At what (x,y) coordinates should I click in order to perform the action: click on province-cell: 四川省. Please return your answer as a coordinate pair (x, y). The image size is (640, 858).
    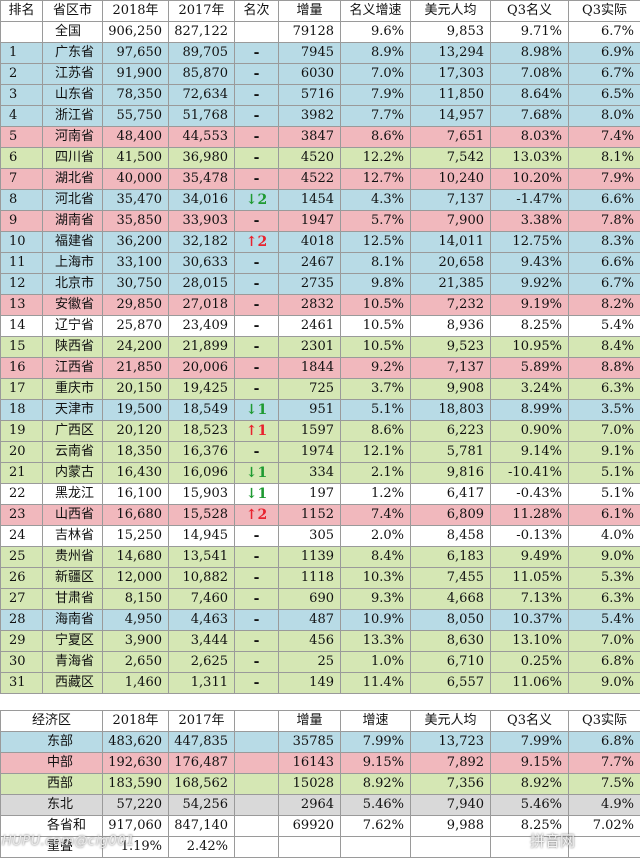
    Looking at the image, I should click on (73, 158).